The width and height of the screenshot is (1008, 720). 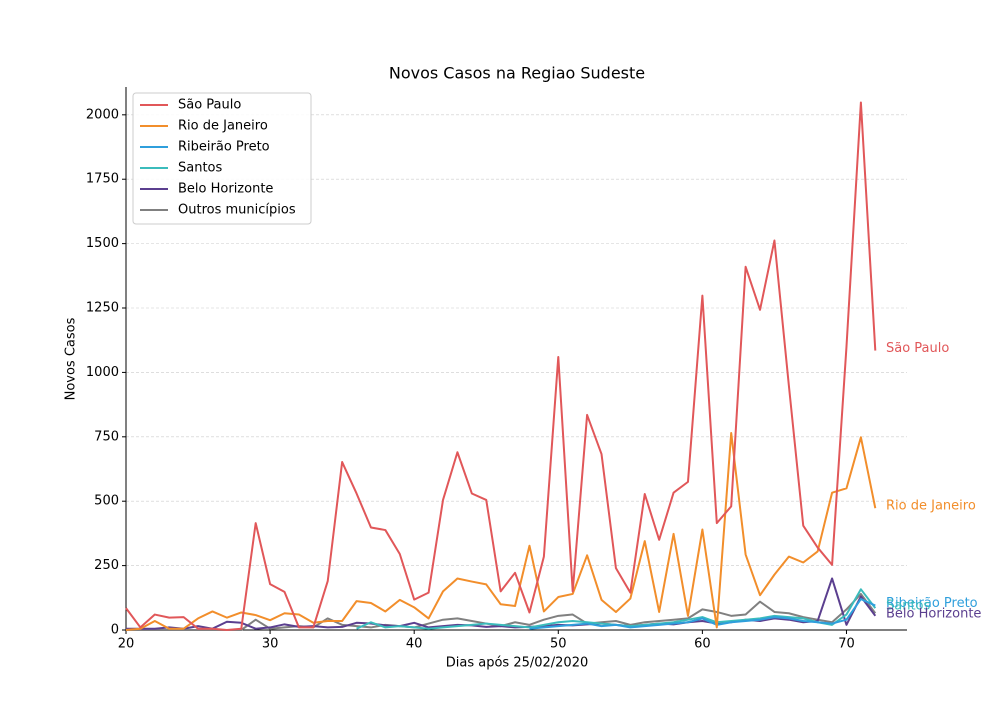 What do you see at coordinates (102, 243) in the screenshot?
I see `y-tick-label: 1500` at bounding box center [102, 243].